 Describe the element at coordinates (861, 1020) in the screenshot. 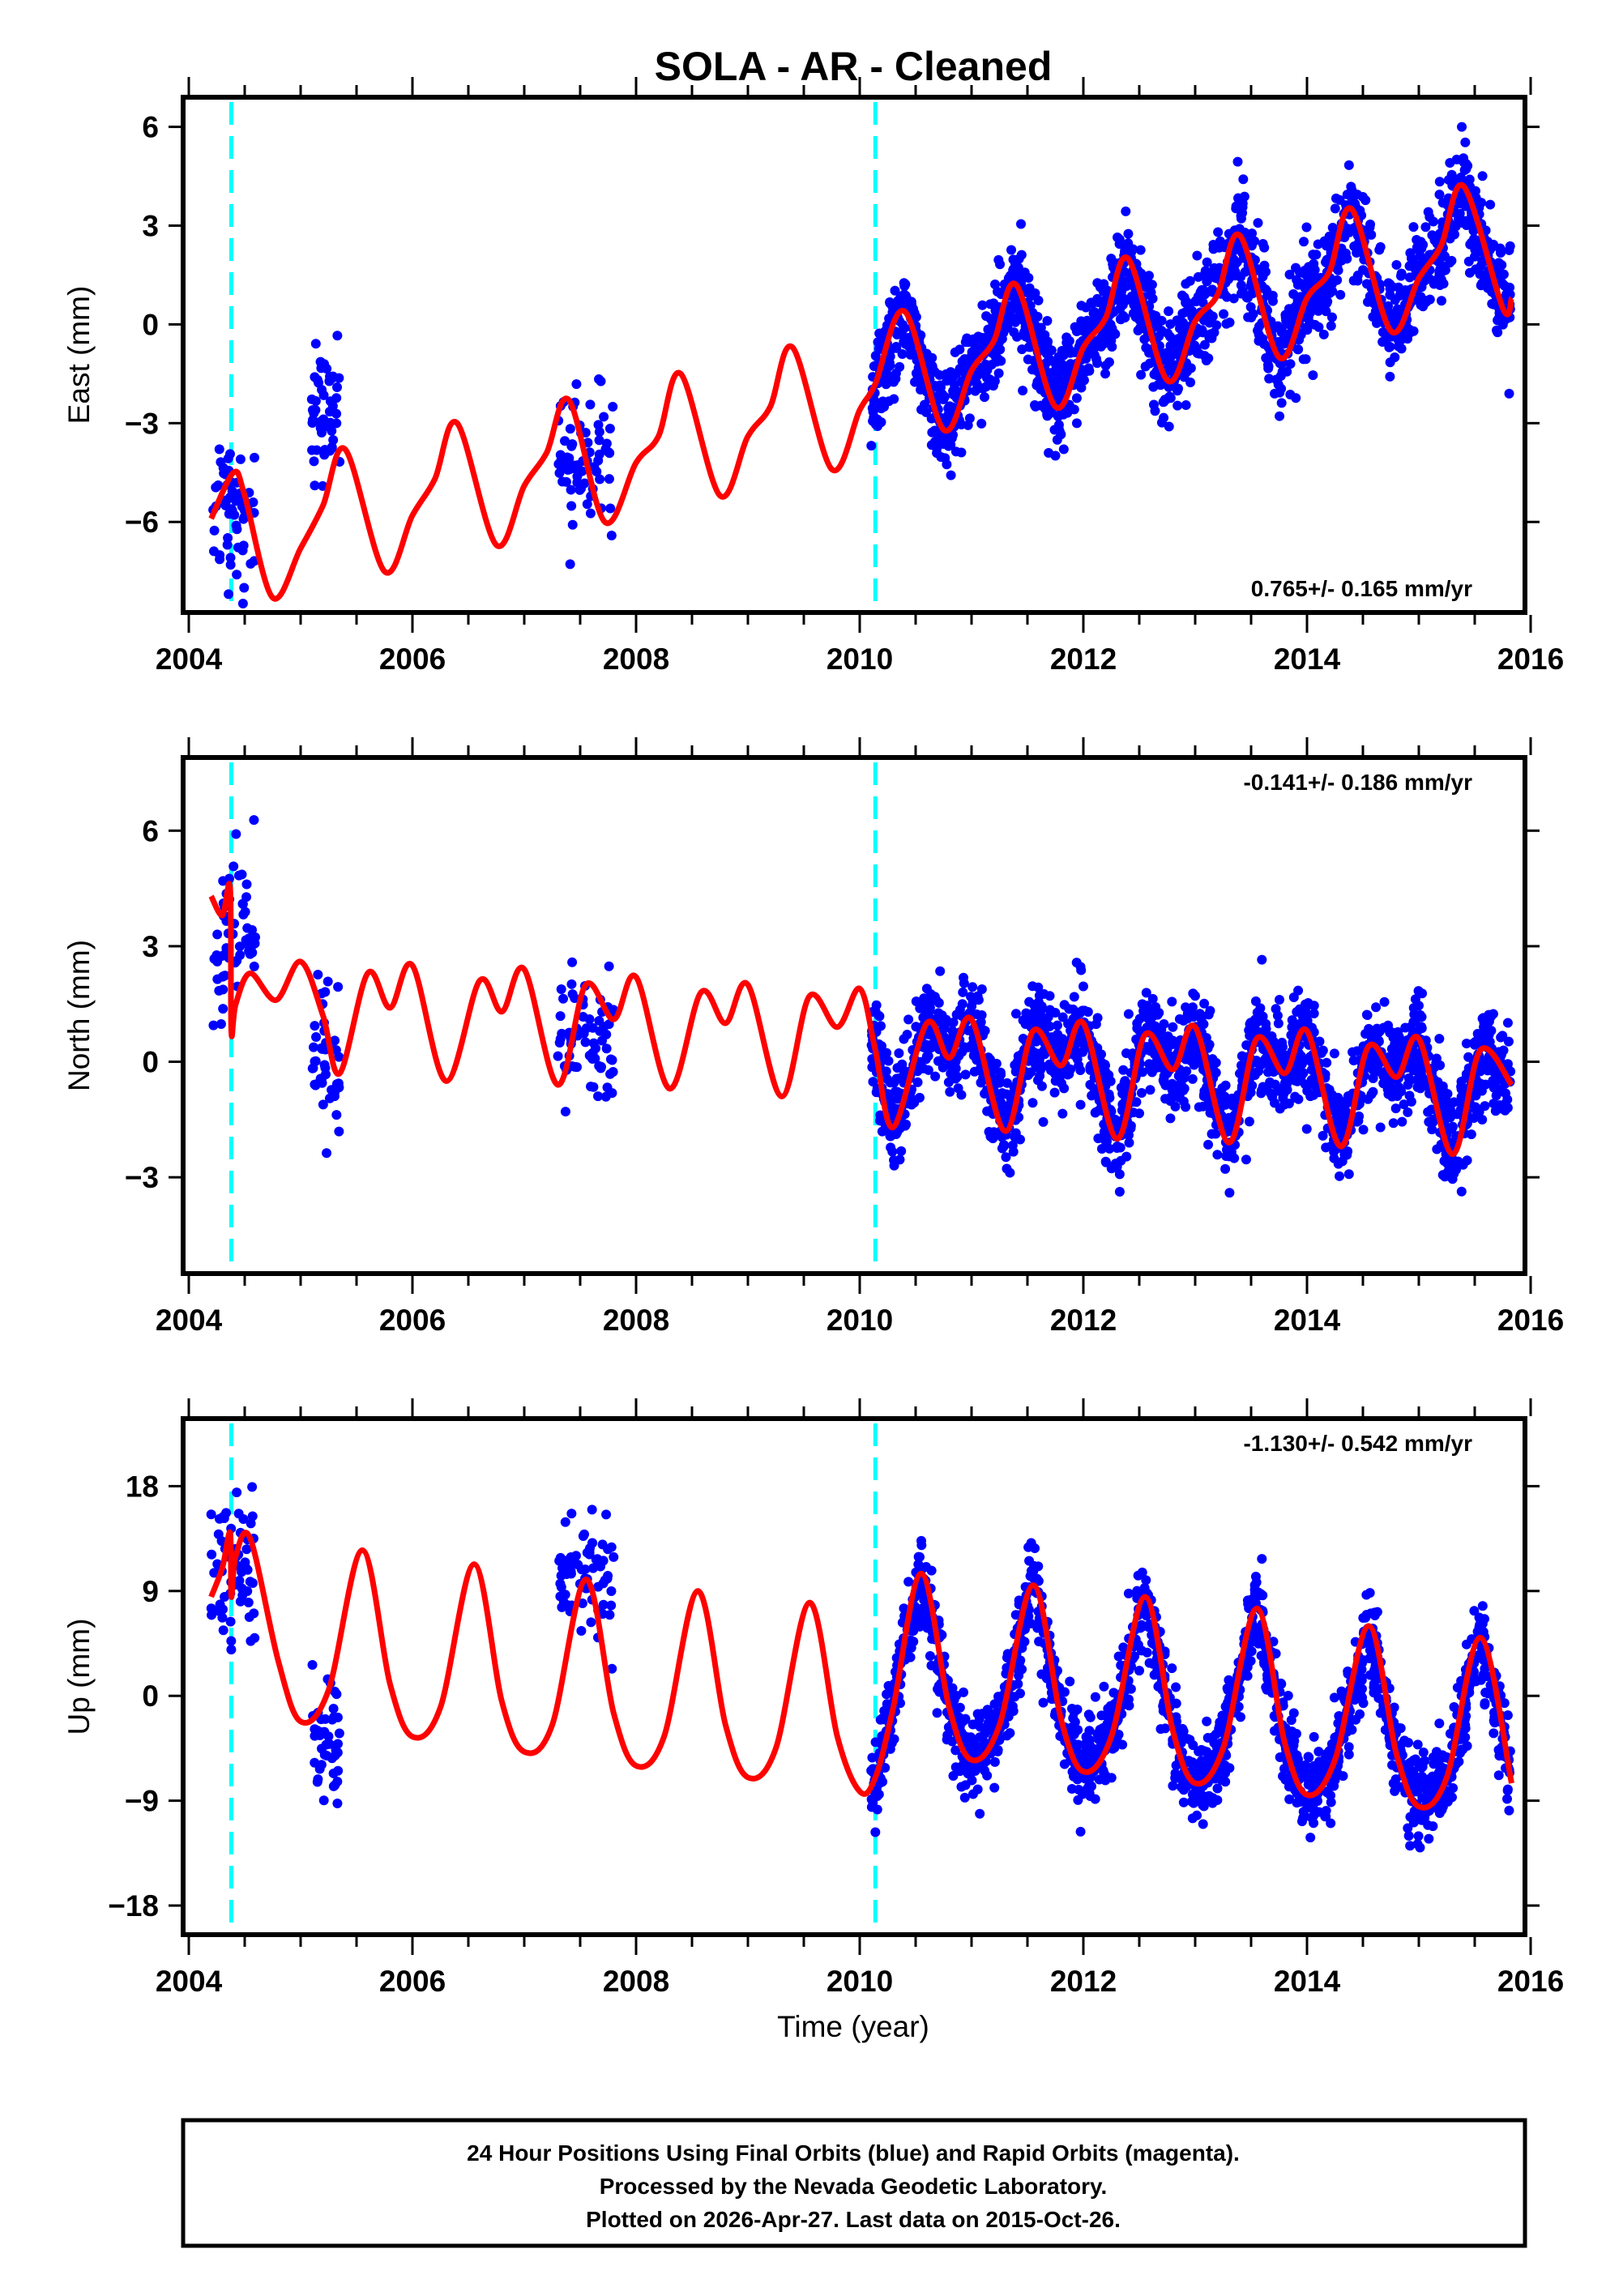

I see `model-curve` at that location.